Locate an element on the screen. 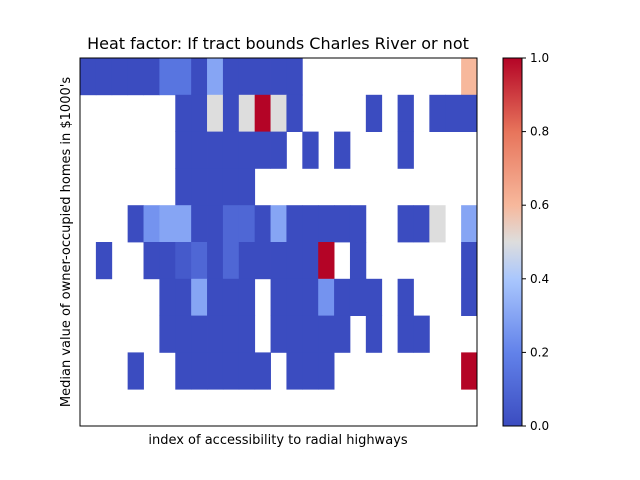 The height and width of the screenshot is (480, 640). colorbar-tick-label: 1.0 is located at coordinates (539, 58).